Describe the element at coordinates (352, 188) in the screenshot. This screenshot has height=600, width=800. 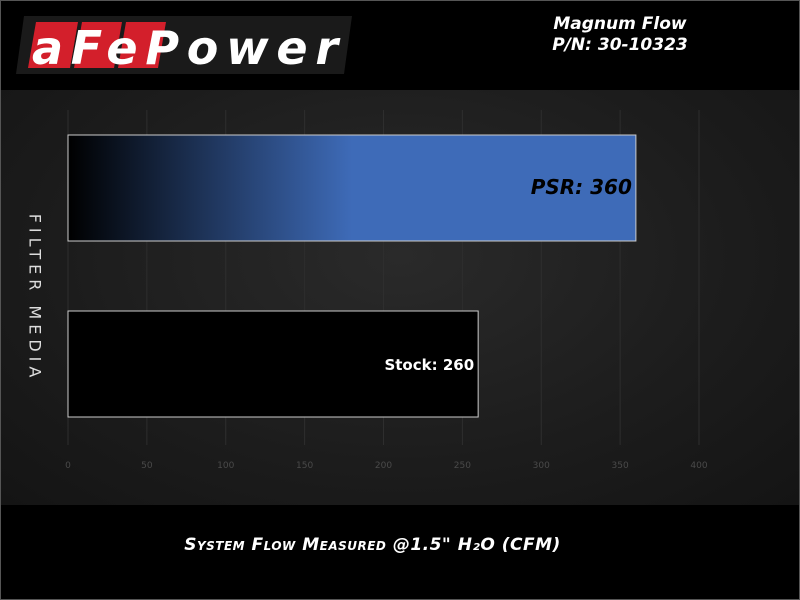
I see `bar-psr` at that location.